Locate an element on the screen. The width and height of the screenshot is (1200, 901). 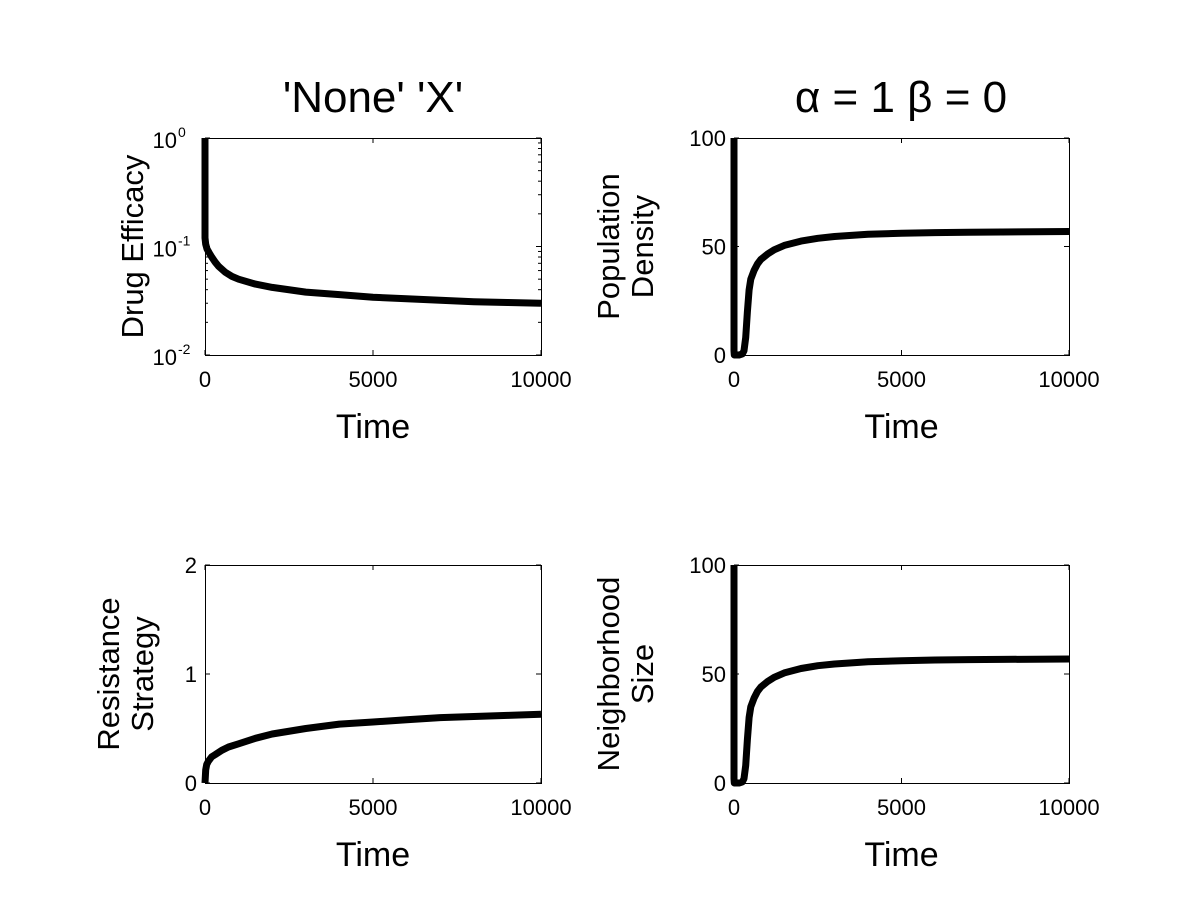
x-axis-title-neighborhood-size: Time is located at coordinates (901, 855).